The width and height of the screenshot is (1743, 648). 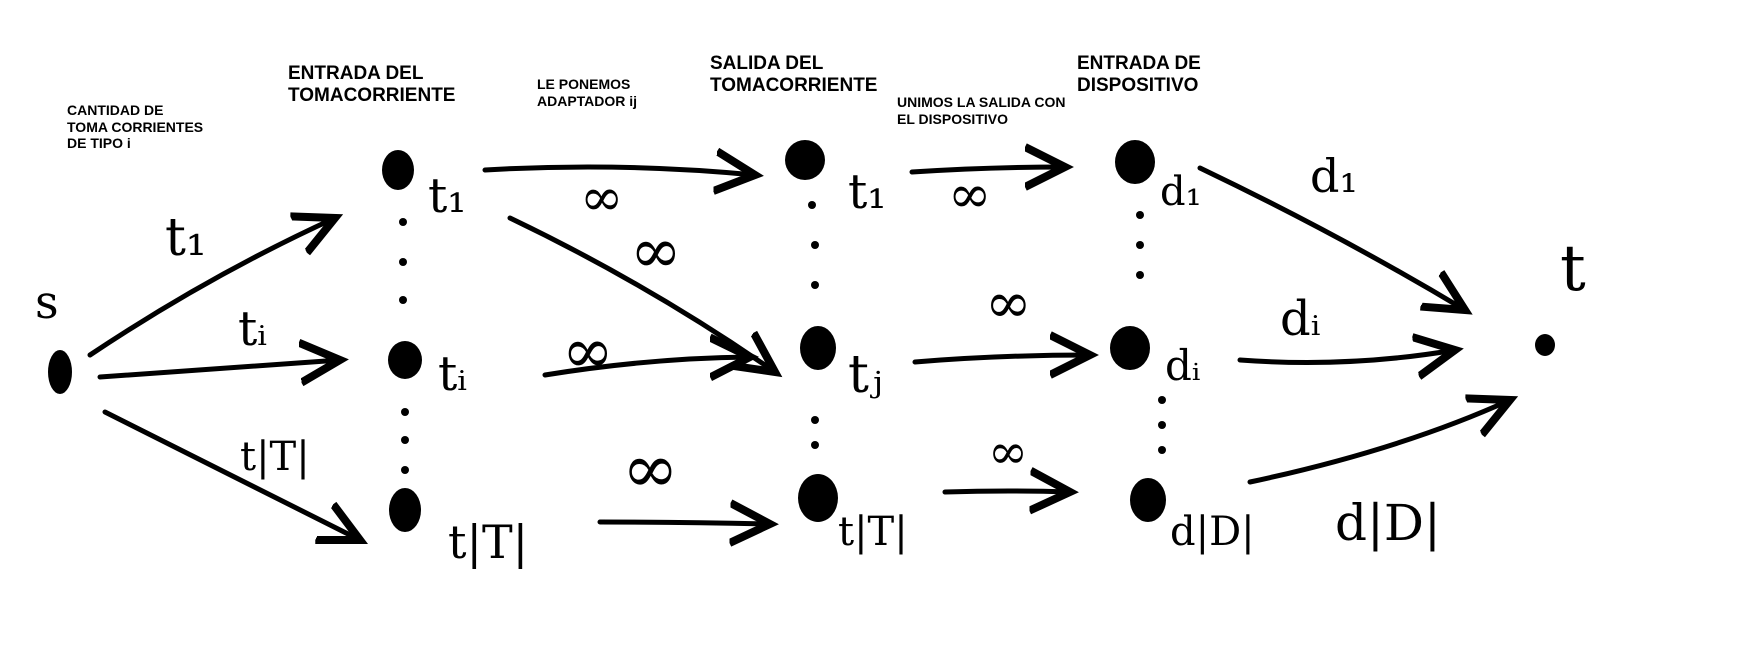 What do you see at coordinates (115, 110) in the screenshot?
I see `header-line: CANTIDAD DE` at bounding box center [115, 110].